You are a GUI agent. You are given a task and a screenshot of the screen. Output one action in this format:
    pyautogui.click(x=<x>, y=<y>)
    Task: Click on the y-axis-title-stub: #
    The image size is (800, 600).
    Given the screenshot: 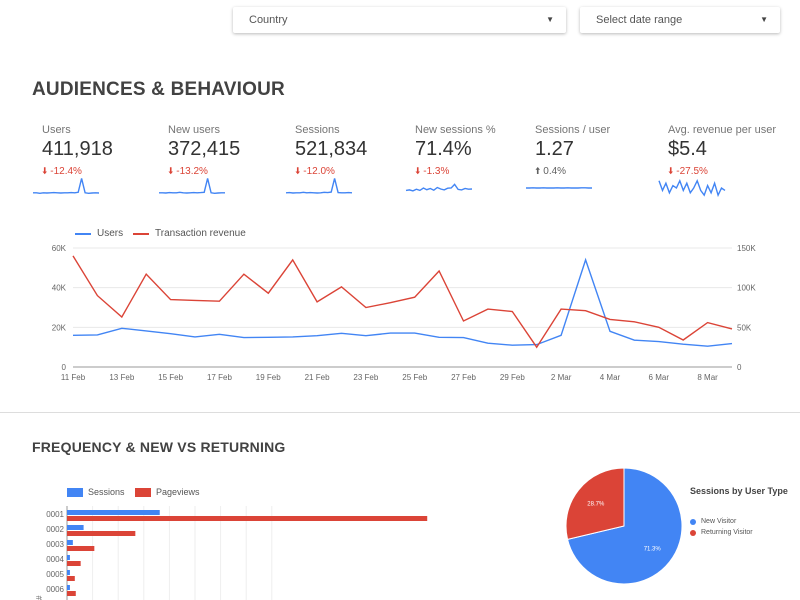 What is the action you would take?
    pyautogui.click(x=39, y=597)
    